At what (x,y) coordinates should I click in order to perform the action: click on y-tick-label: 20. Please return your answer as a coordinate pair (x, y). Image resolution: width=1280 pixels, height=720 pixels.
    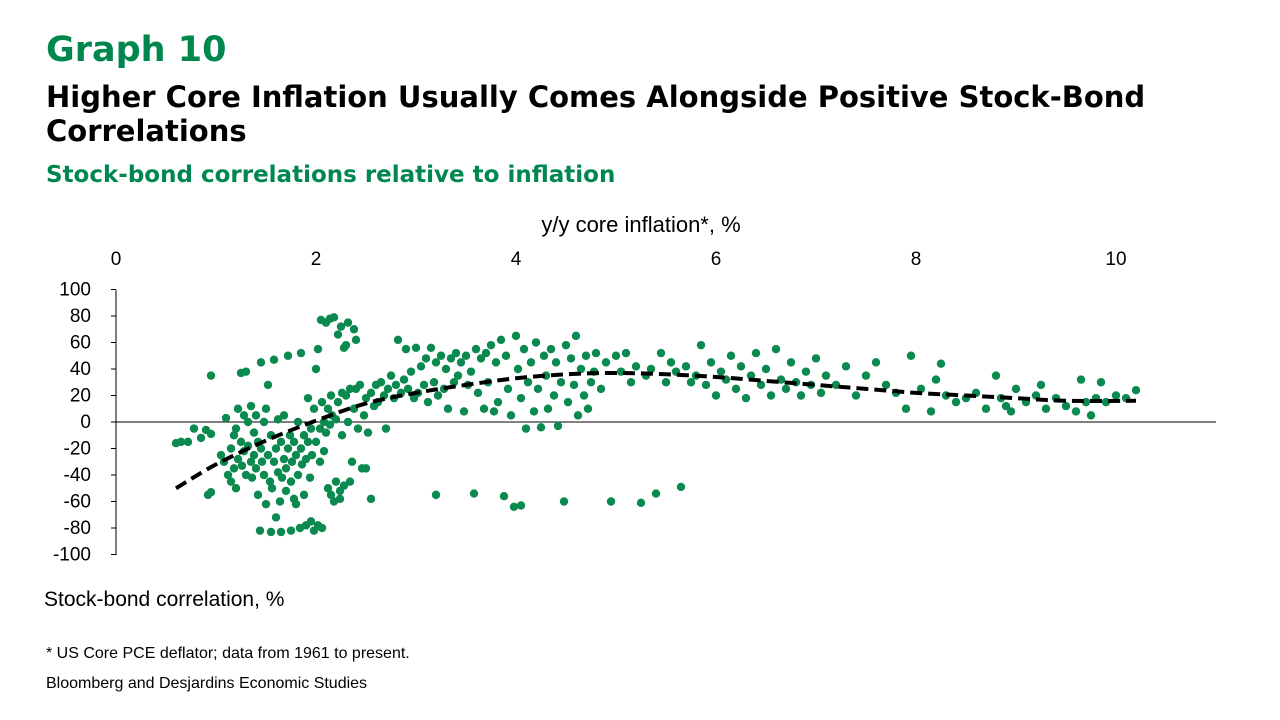
    Looking at the image, I should click on (80, 396).